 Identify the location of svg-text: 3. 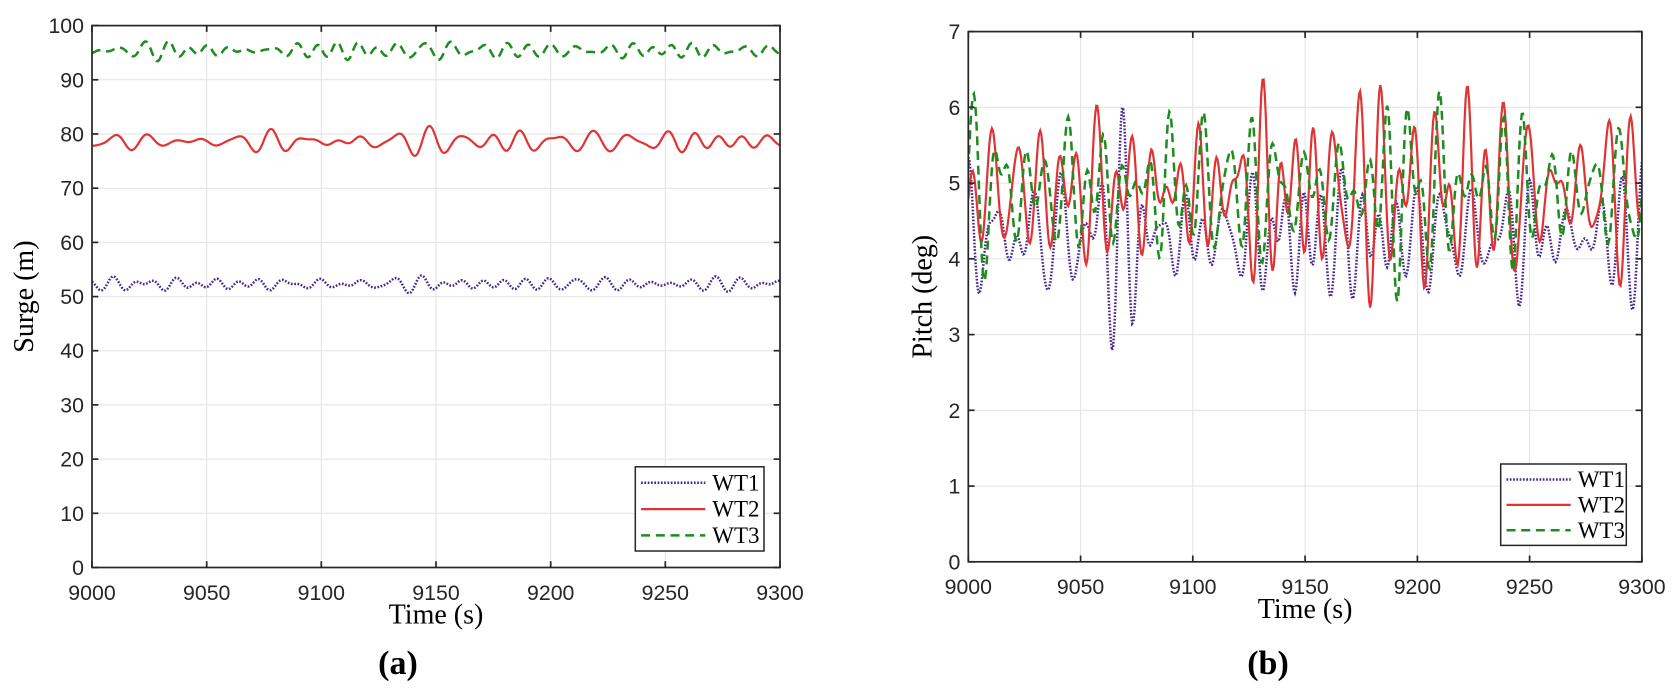
(954, 335).